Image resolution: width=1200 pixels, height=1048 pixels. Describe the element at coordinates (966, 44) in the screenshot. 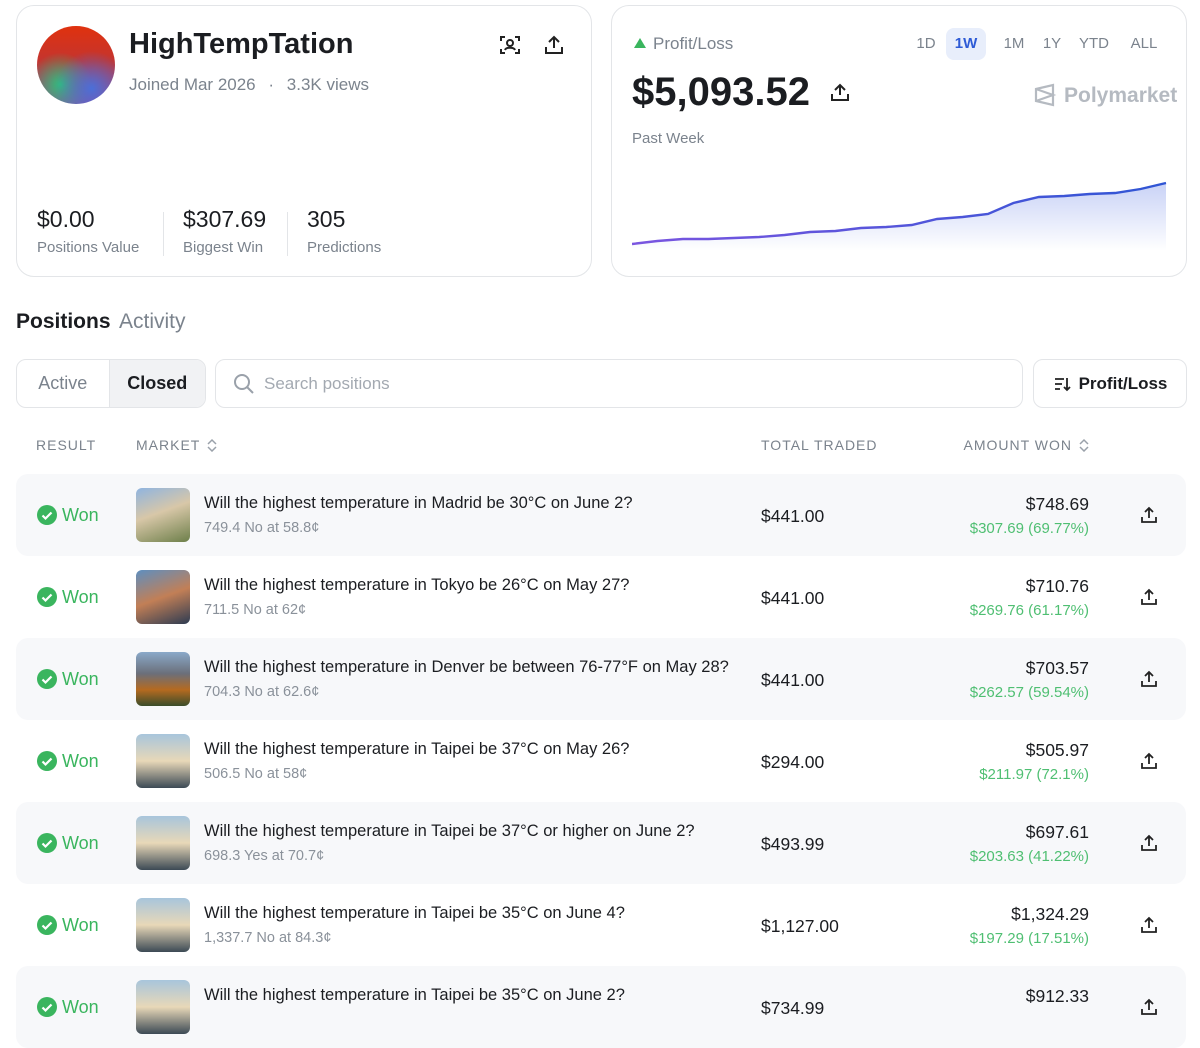

I see `range-tab: 1W` at that location.